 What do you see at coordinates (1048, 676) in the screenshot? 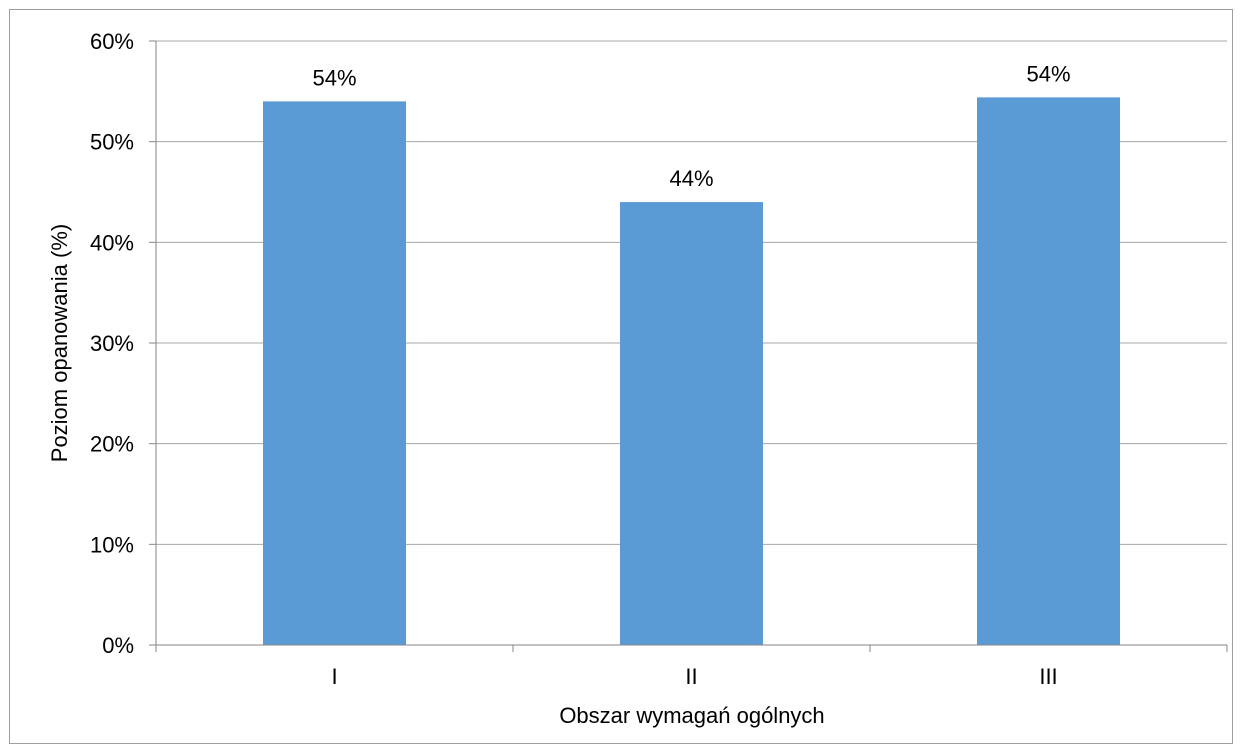
I see `x-tick-label: III` at bounding box center [1048, 676].